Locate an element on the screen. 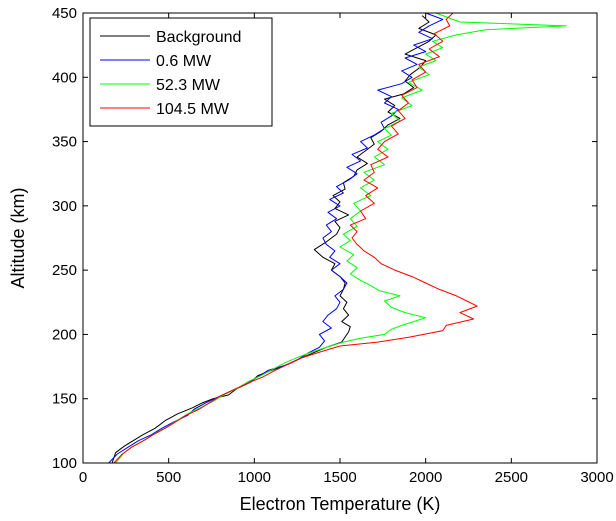 The width and height of the screenshot is (616, 521). legend-label: 104.5 MW is located at coordinates (193, 109).